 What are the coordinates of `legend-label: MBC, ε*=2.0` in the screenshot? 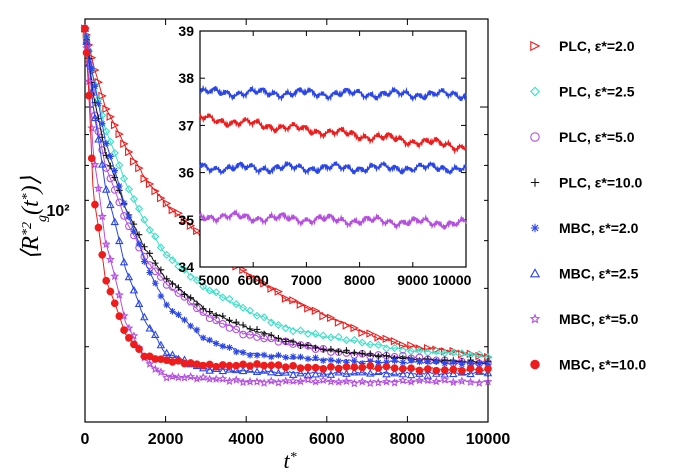 It's located at (599, 228).